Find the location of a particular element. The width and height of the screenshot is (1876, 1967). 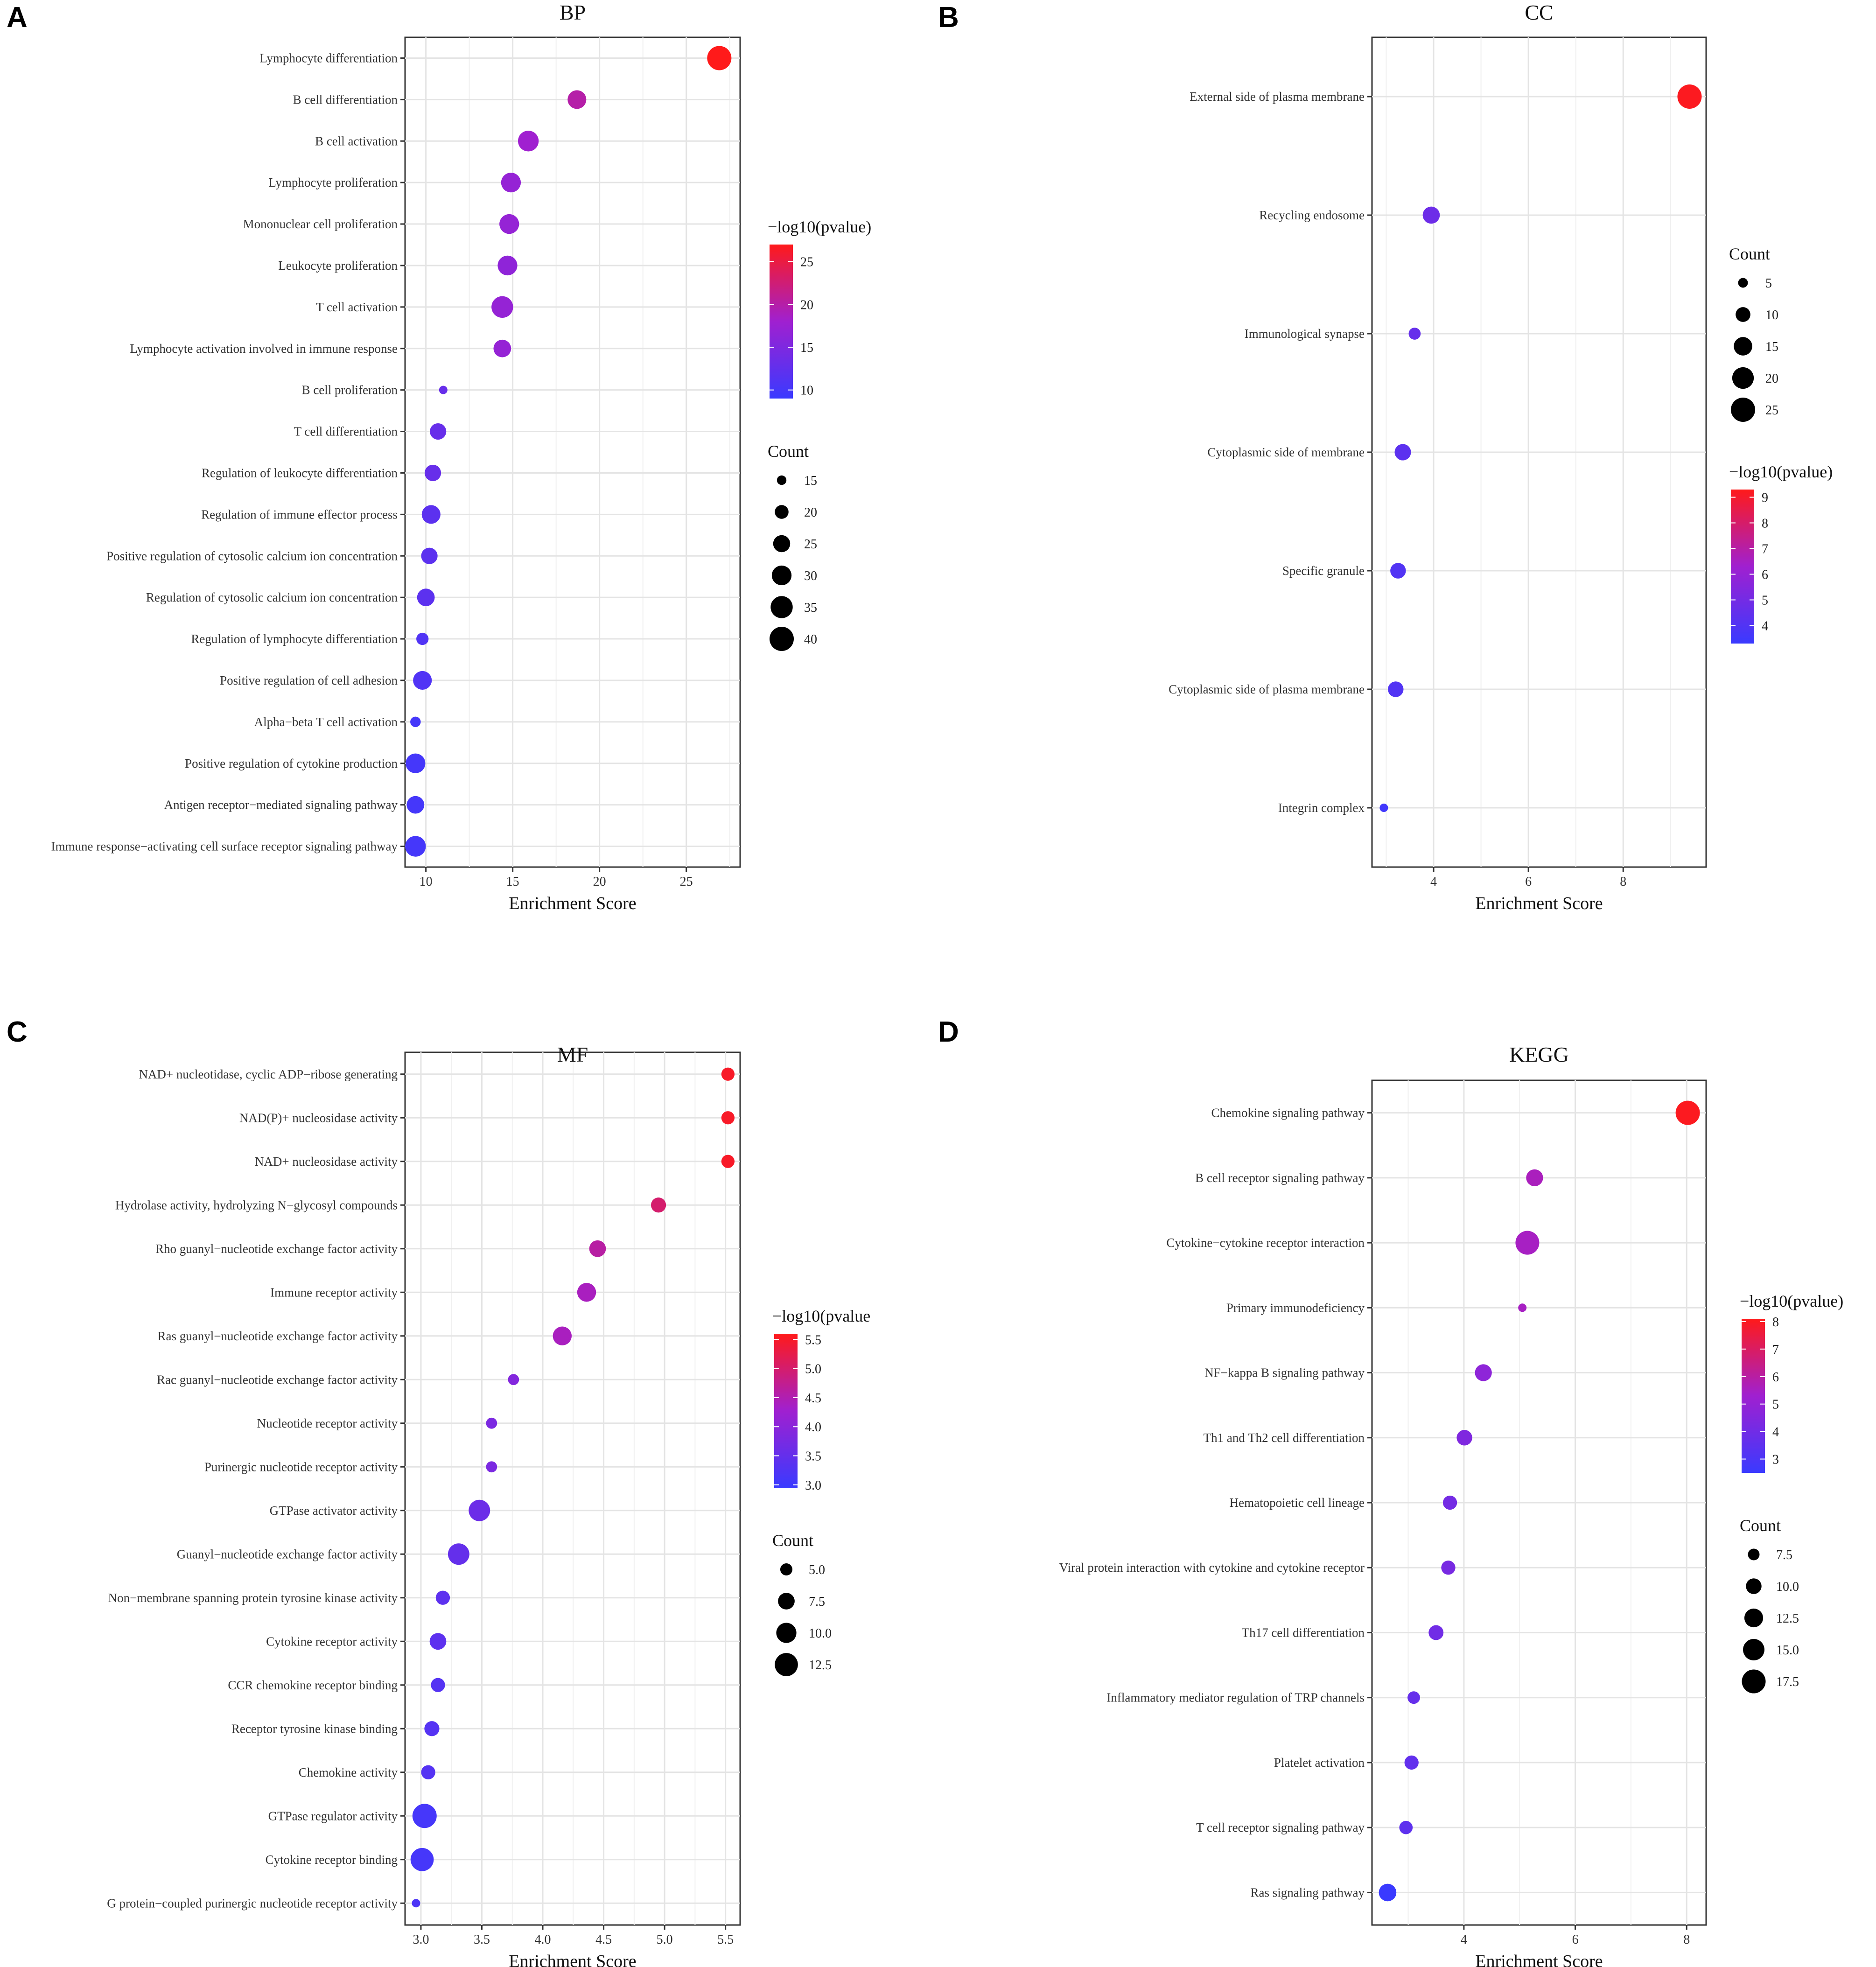

category-label: Ras signaling pathway is located at coordinates (1308, 1892).